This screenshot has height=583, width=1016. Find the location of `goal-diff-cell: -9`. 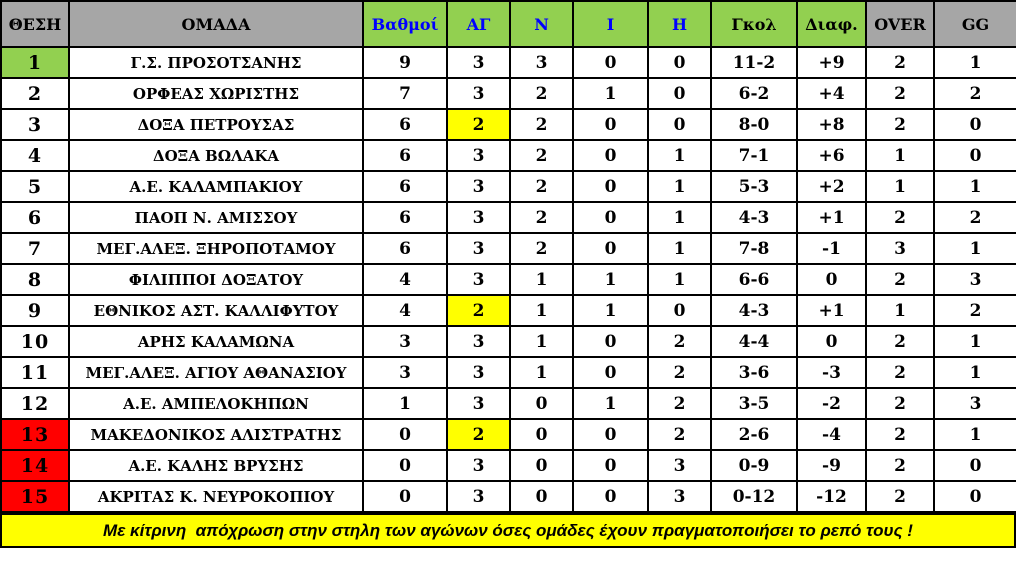

goal-diff-cell: -9 is located at coordinates (831, 465).